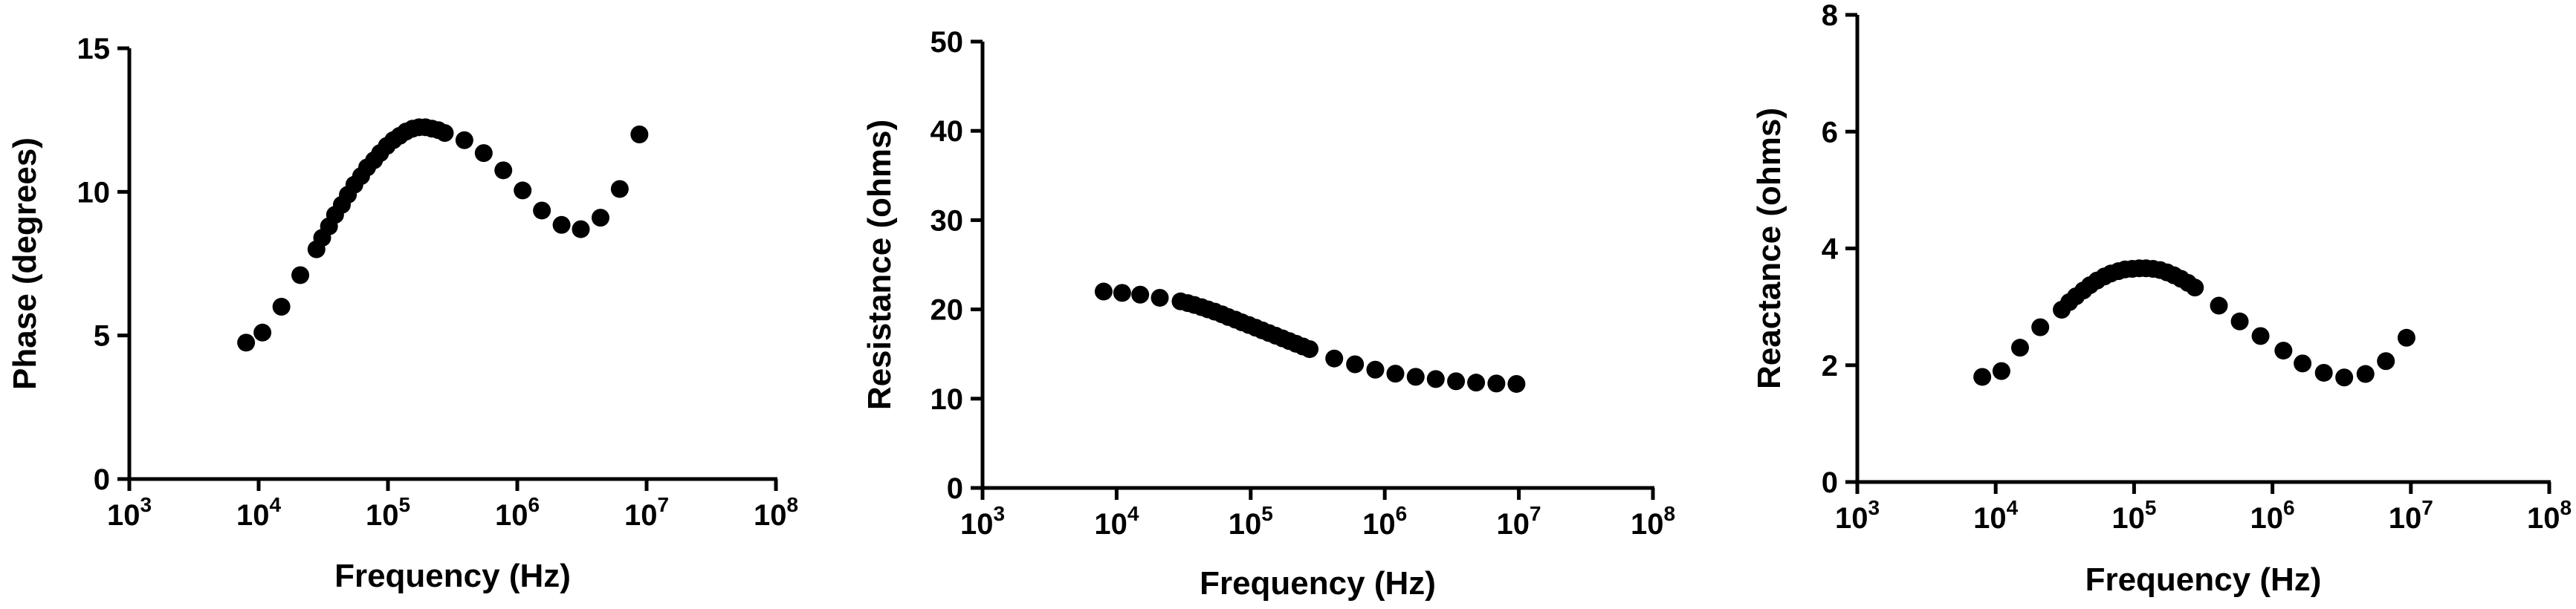  What do you see at coordinates (25, 263) in the screenshot?
I see `phase-y-axis-label: Phase (degrees)` at bounding box center [25, 263].